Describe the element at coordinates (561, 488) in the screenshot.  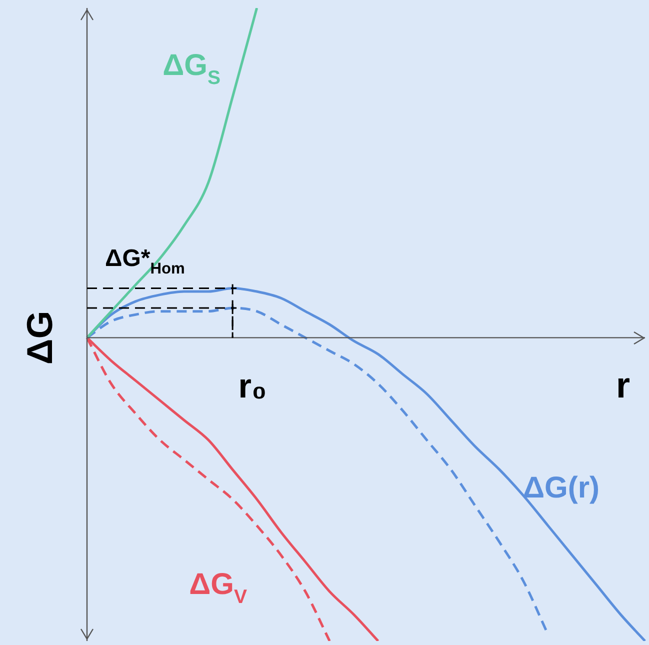
I see `series-label: ΔG(r)` at that location.